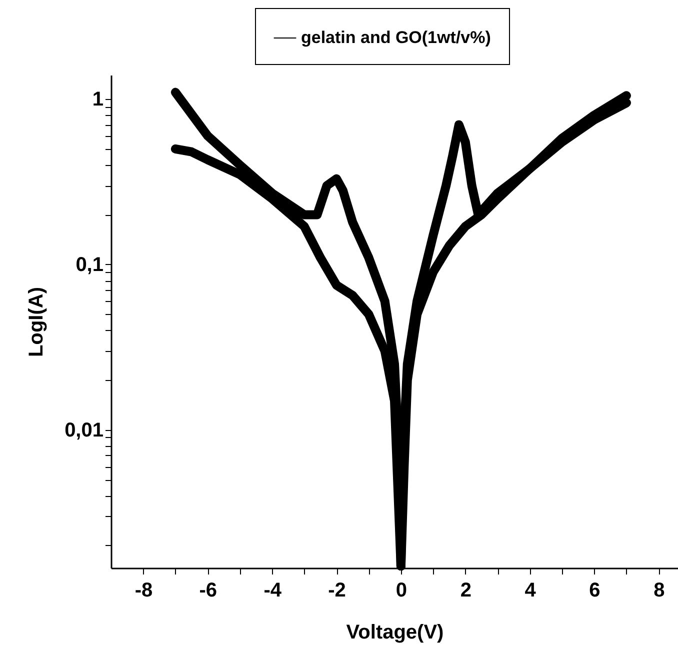  I want to click on x-tick-label: -6, so click(208, 591).